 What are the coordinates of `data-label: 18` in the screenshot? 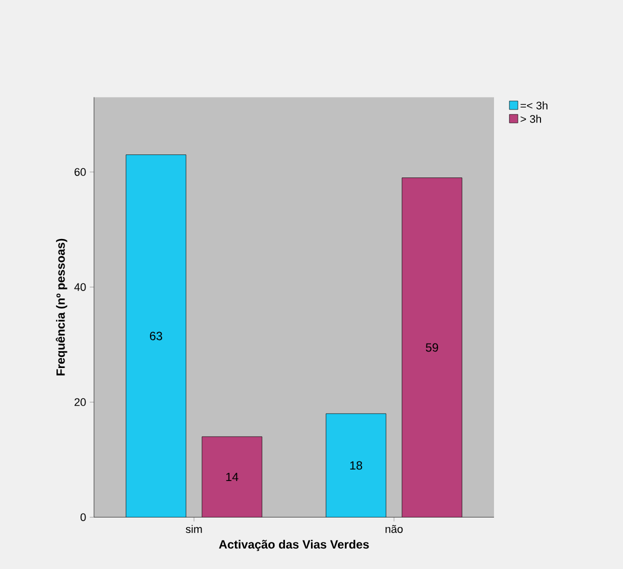 It's located at (356, 465).